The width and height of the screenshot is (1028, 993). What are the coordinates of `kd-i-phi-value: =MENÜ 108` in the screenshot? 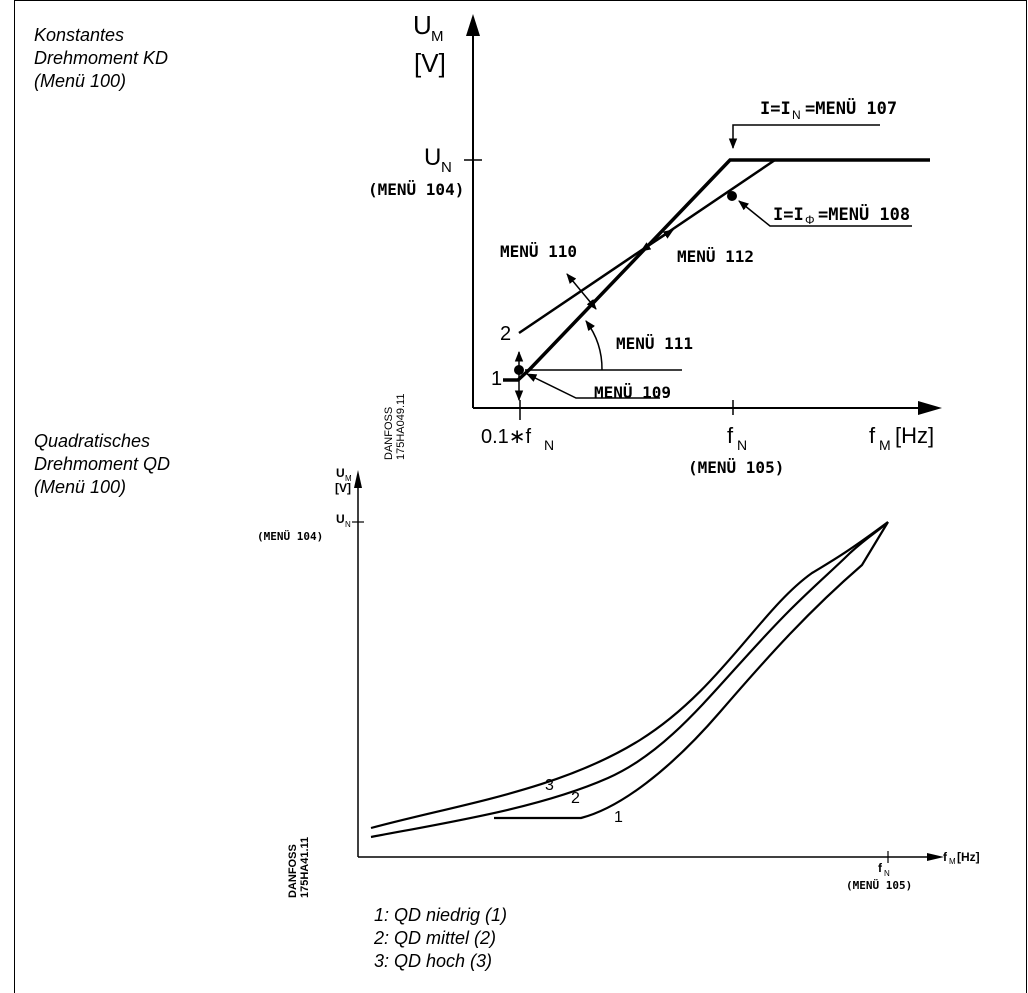 It's located at (864, 214).